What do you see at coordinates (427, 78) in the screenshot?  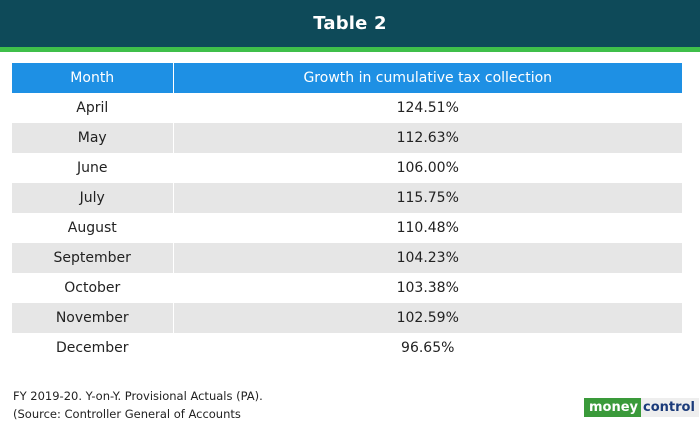 I see `column-header-growth: Growth in cumulative tax collection` at bounding box center [427, 78].